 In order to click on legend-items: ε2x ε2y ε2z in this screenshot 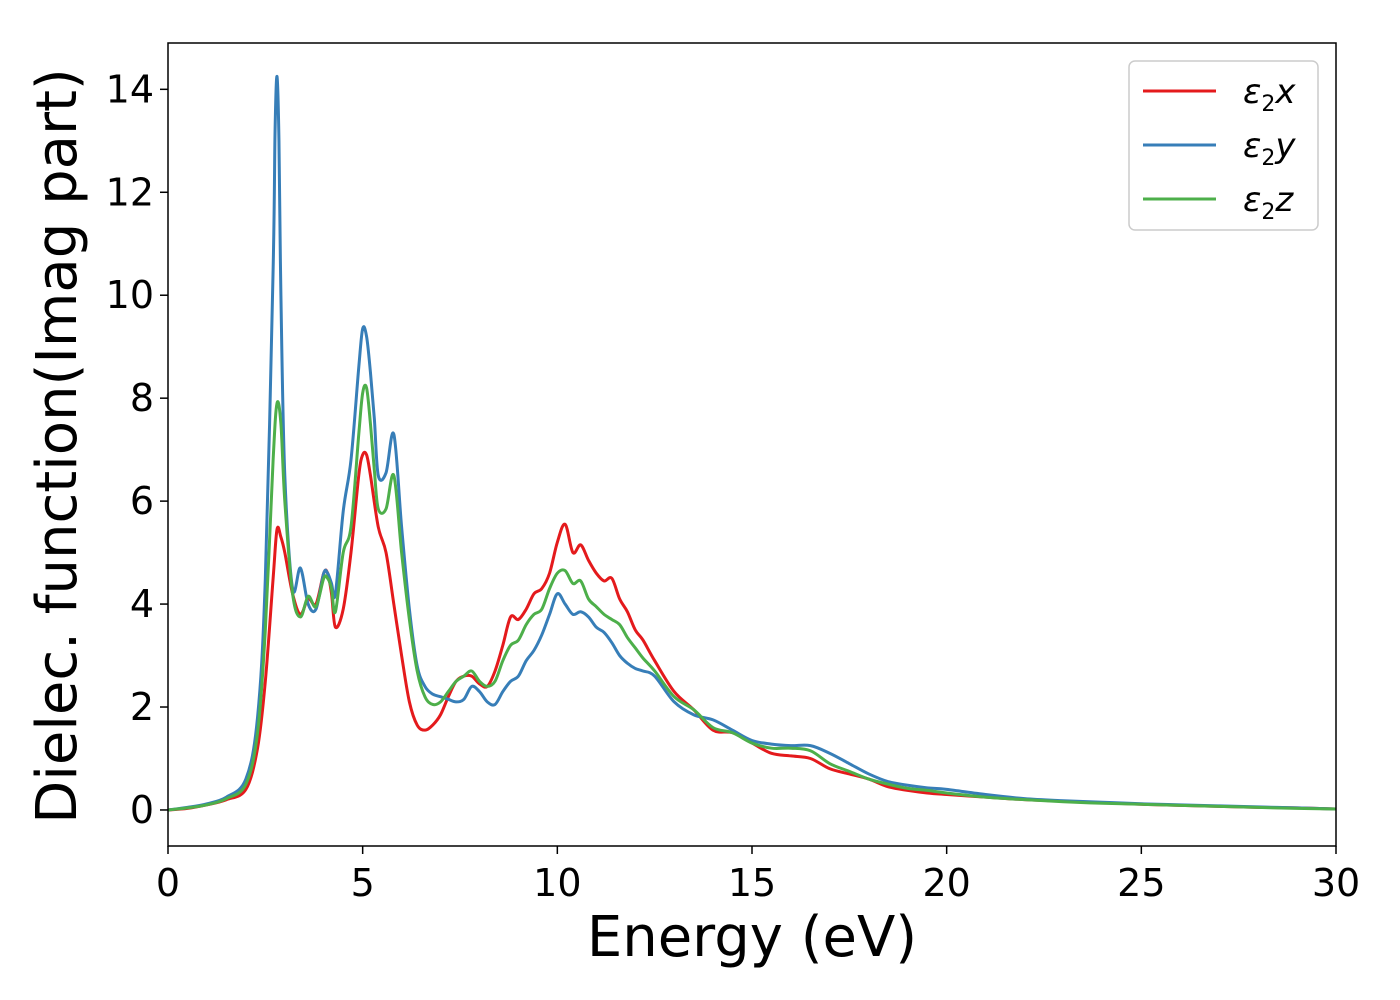, I will do `click(1219, 148)`.